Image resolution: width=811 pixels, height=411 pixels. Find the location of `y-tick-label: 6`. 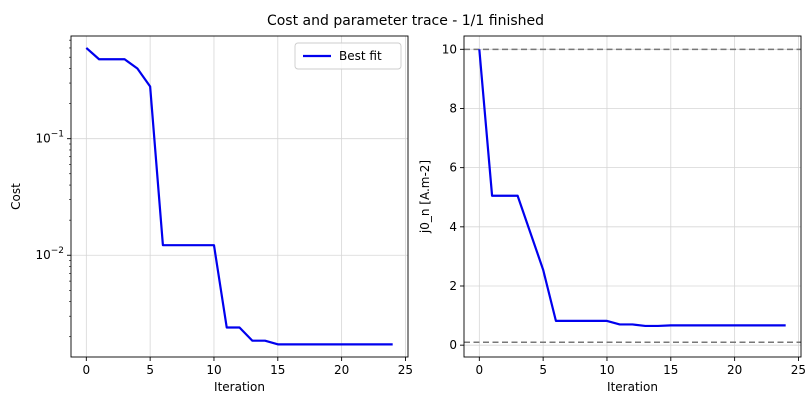

y-tick-label: 6 is located at coordinates (453, 168).